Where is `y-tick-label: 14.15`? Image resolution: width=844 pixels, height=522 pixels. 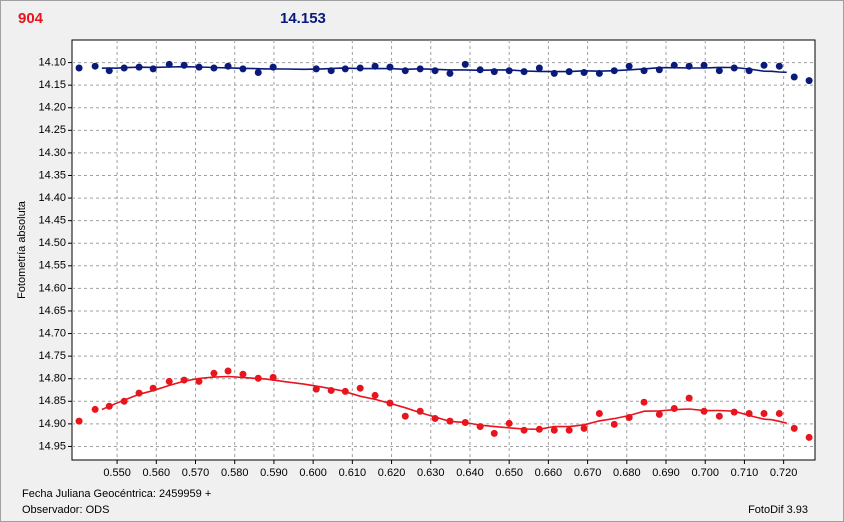 y-tick-label: 14.15 is located at coordinates (52, 85).